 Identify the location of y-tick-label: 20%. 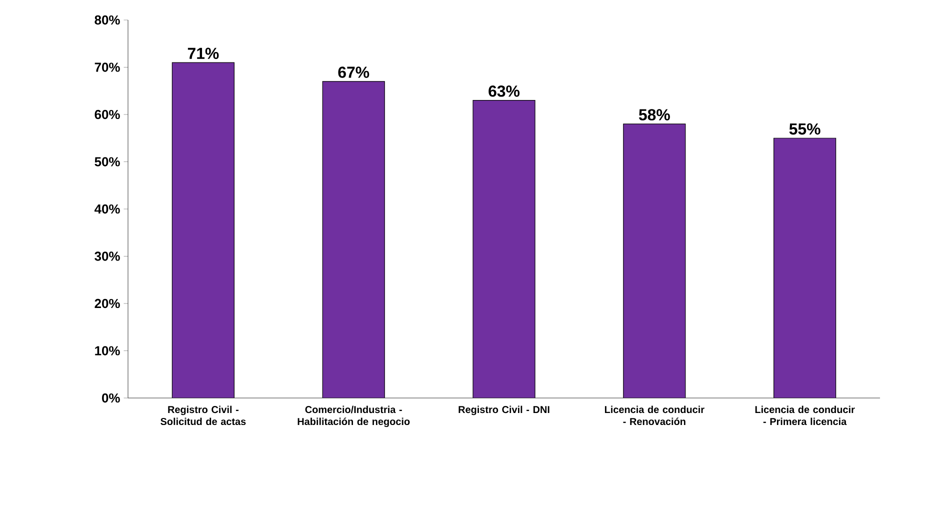
(107, 303).